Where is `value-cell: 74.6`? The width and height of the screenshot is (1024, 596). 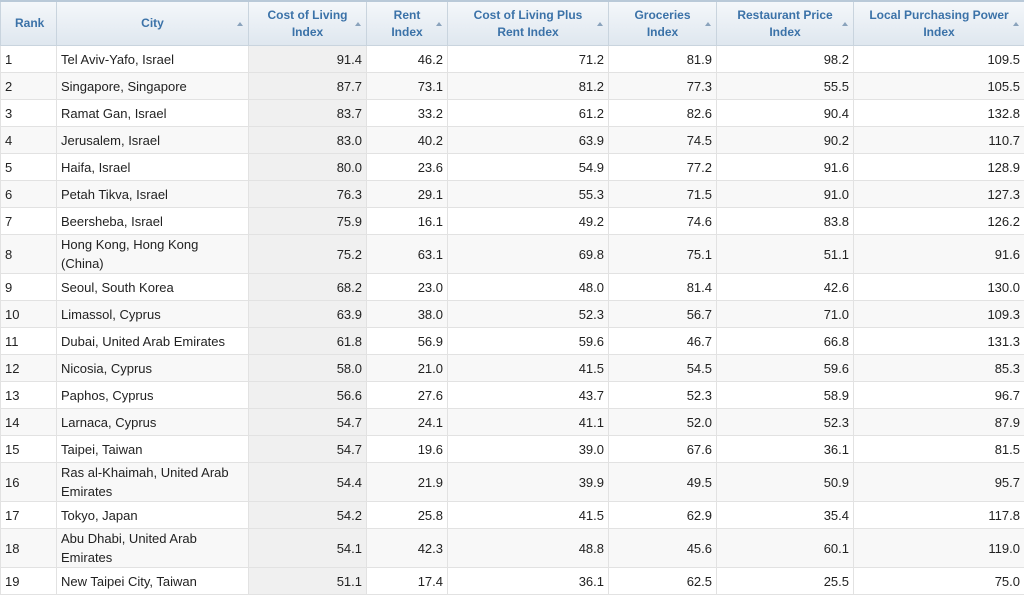
value-cell: 74.6 is located at coordinates (662, 221).